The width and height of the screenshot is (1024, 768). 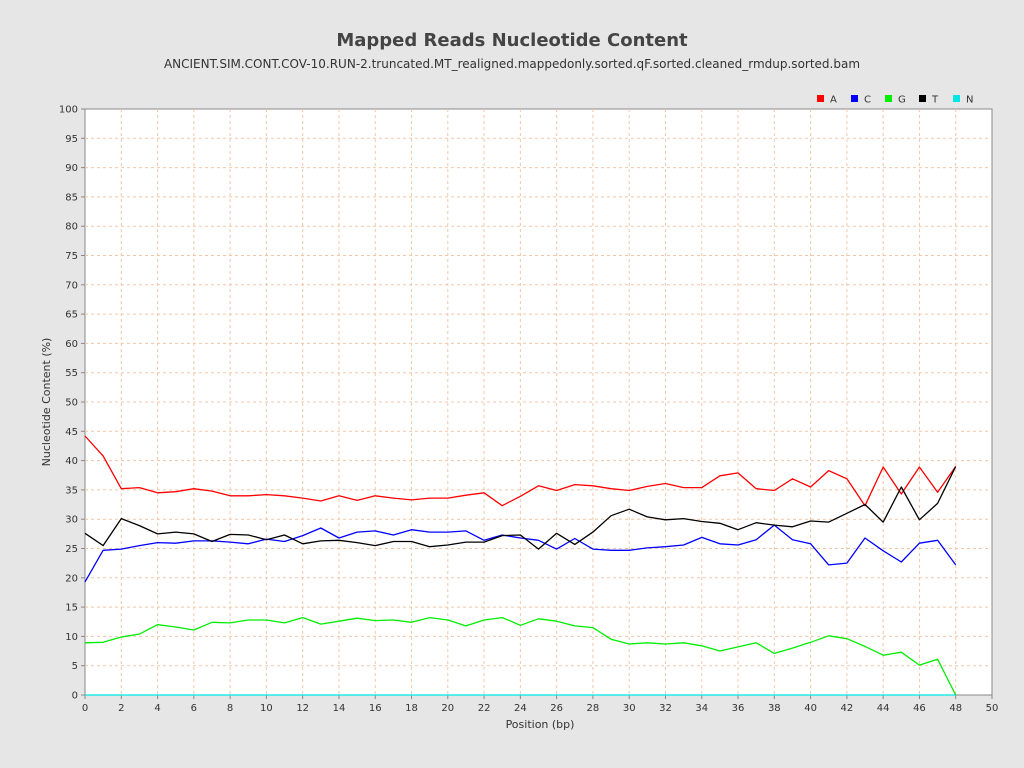 What do you see at coordinates (71, 549) in the screenshot?
I see `y-tick-label: 25` at bounding box center [71, 549].